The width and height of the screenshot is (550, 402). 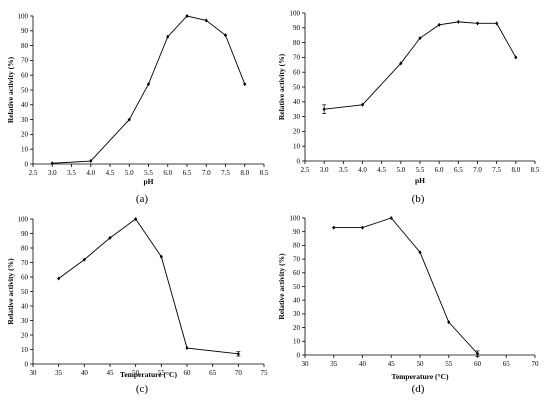 What do you see at coordinates (148, 374) in the screenshot?
I see `x-axis-title: Temperature (°C)` at bounding box center [148, 374].